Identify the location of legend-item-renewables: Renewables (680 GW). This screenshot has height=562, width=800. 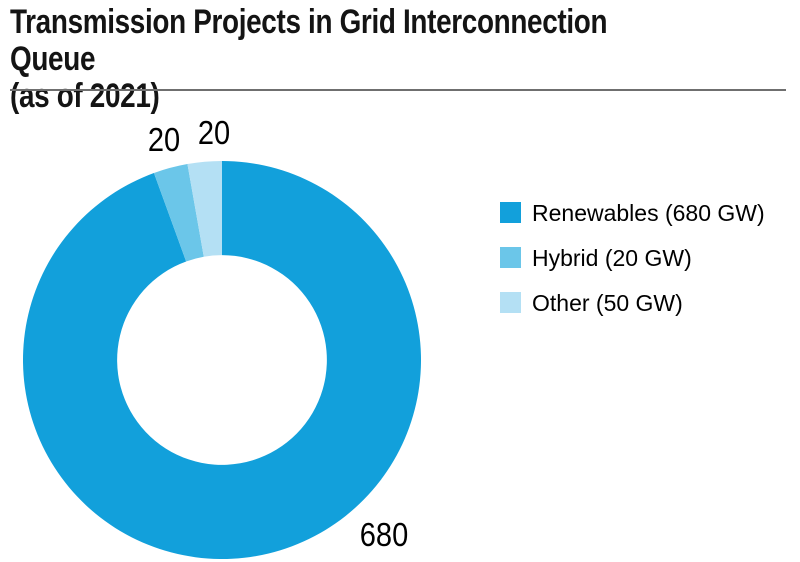
(632, 212).